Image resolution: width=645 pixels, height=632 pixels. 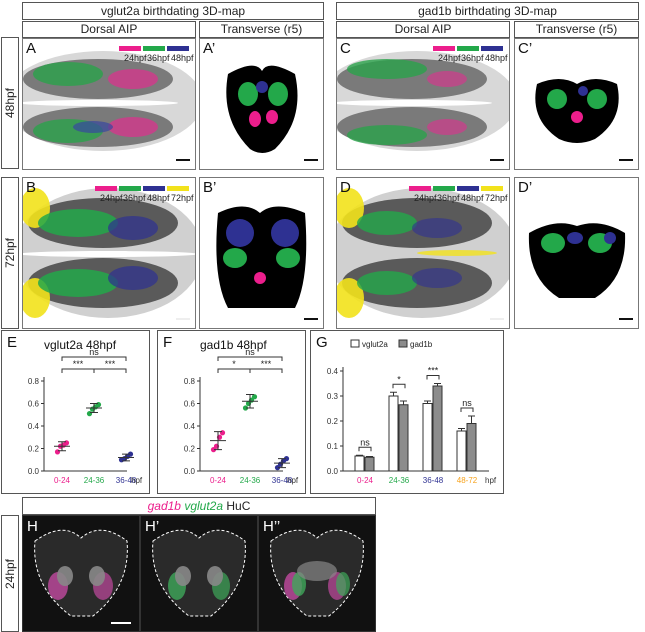 I want to click on legend-label: vglut2a, so click(x=375, y=344).